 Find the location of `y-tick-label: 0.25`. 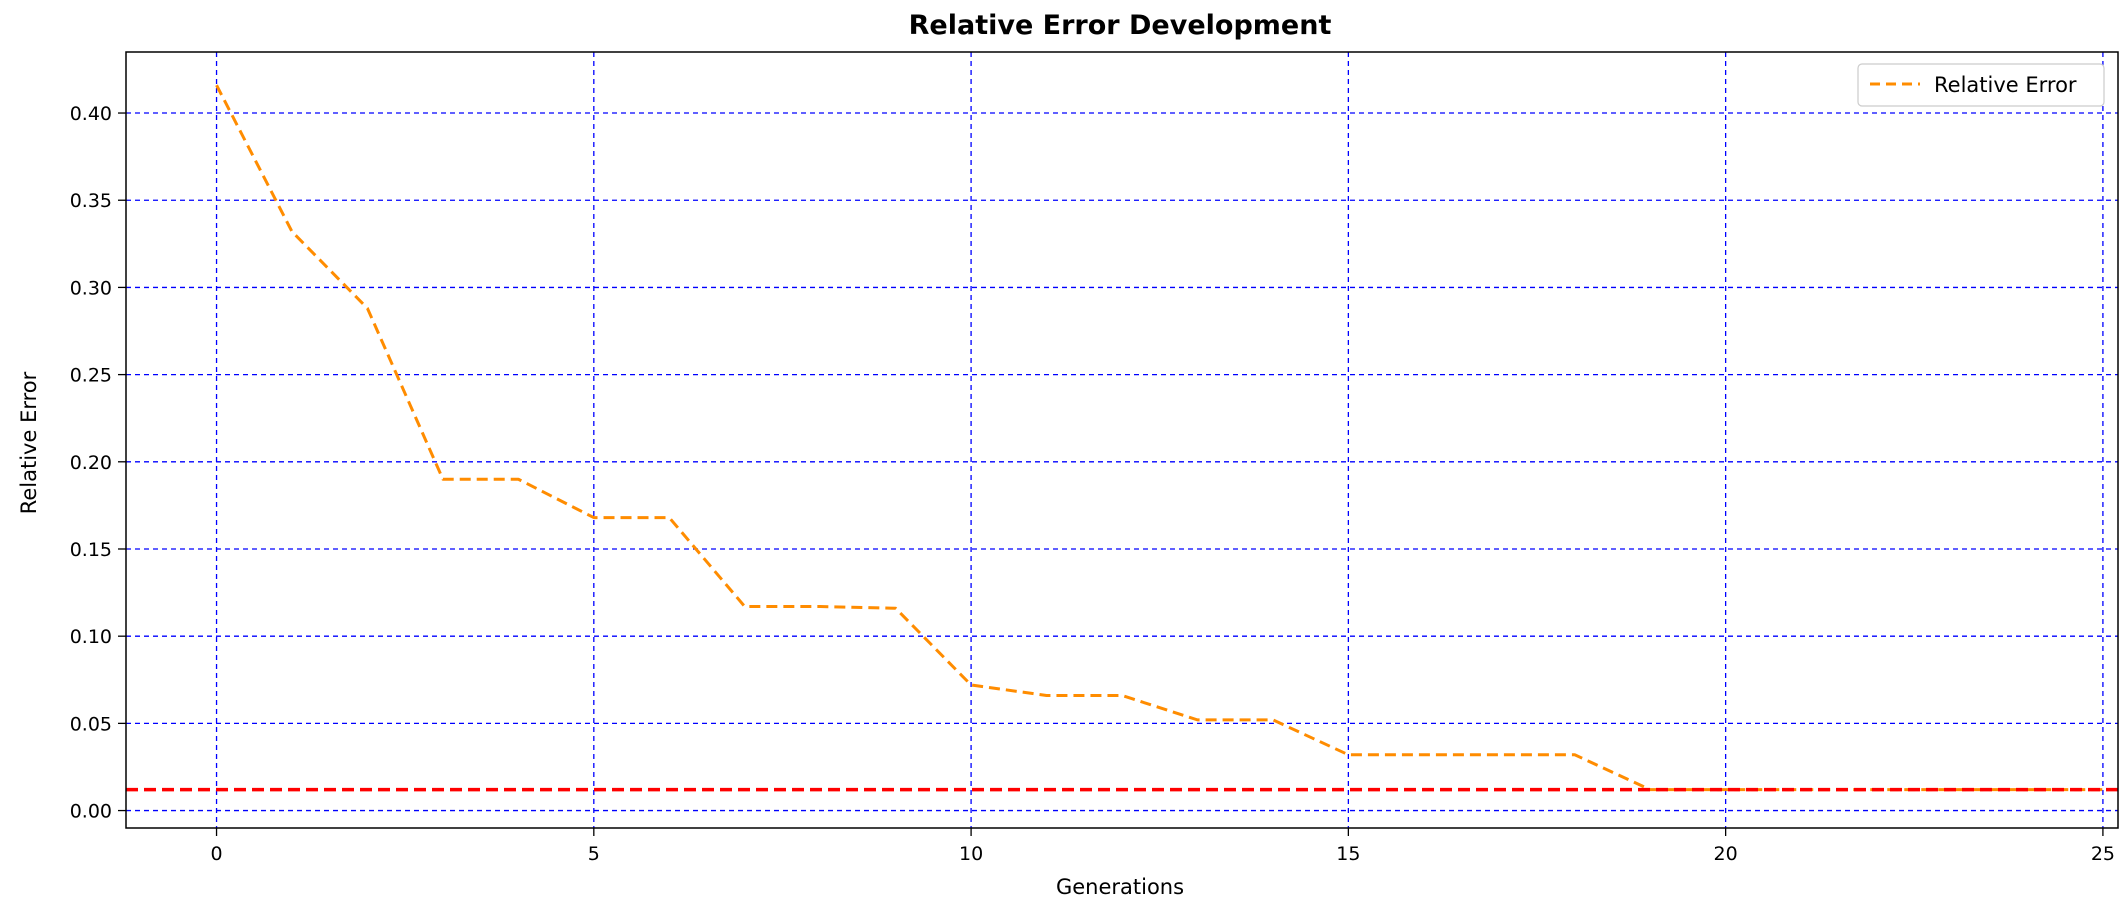

y-tick-label: 0.25 is located at coordinates (91, 376).